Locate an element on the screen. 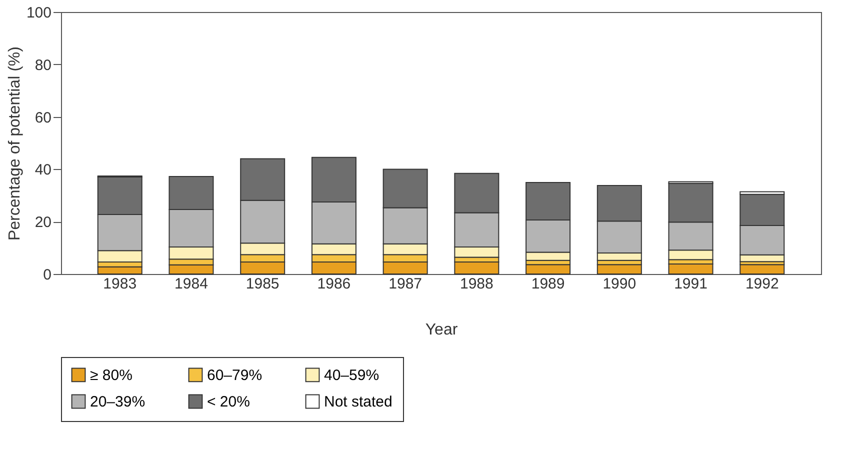  x-axis-title: Year is located at coordinates (441, 330).